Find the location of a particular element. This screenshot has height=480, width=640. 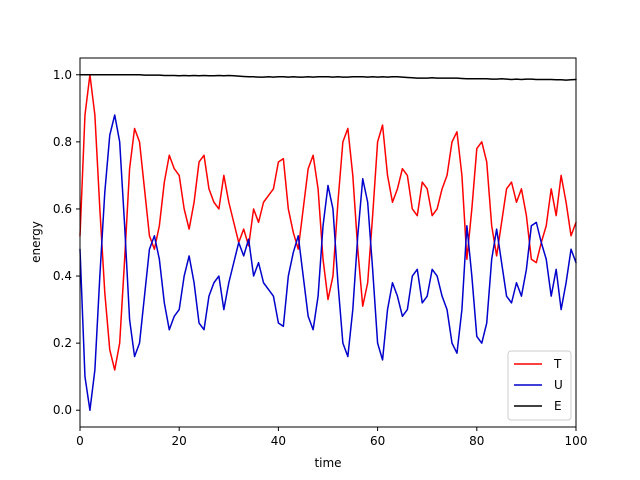

y-tick-label: 0.6 is located at coordinates (62, 209).